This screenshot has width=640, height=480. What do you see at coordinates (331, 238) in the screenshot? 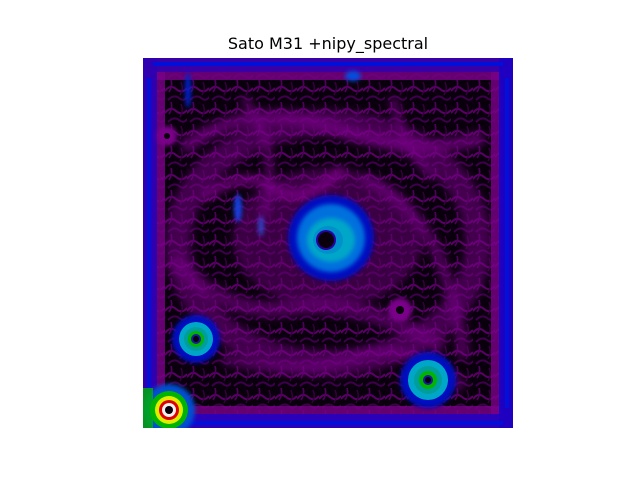
I see `central-core` at bounding box center [331, 238].